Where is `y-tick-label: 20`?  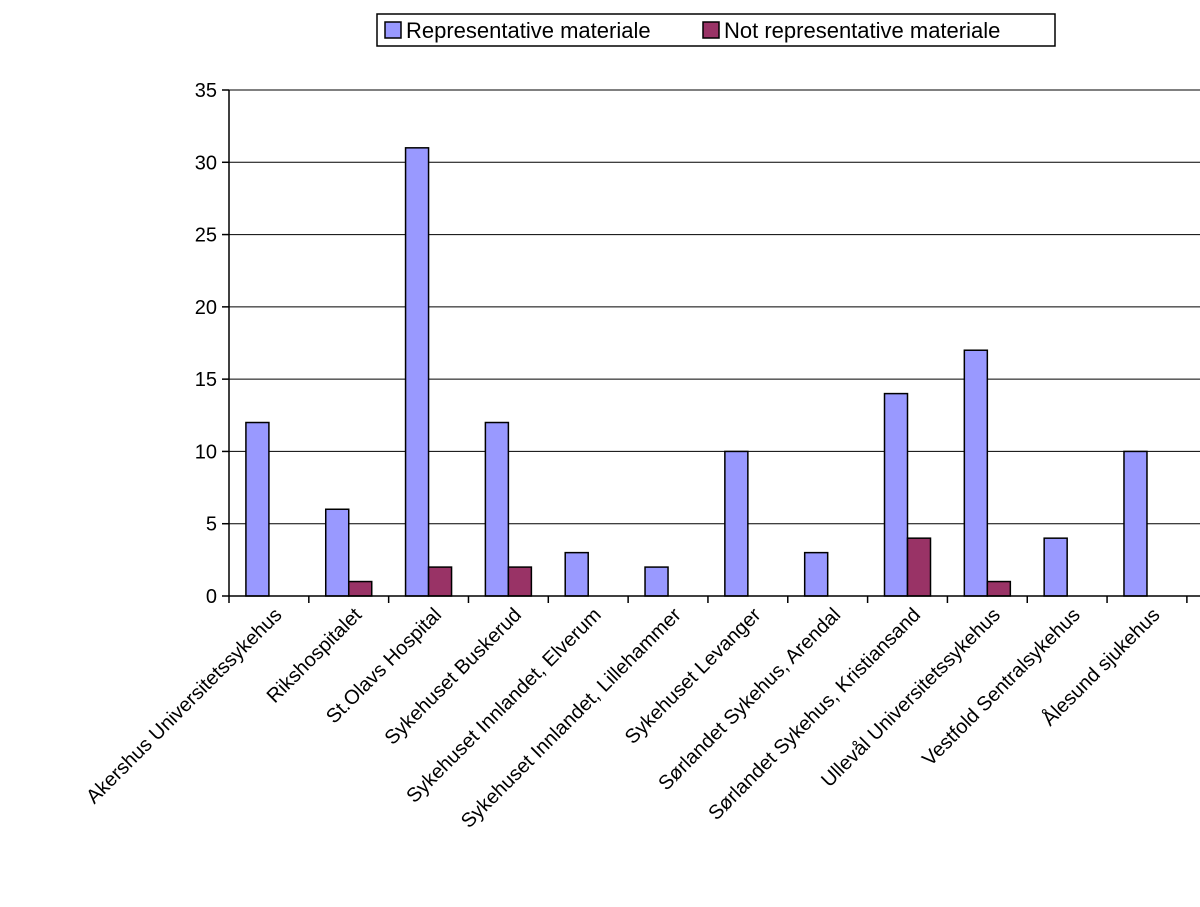 y-tick-label: 20 is located at coordinates (206, 308).